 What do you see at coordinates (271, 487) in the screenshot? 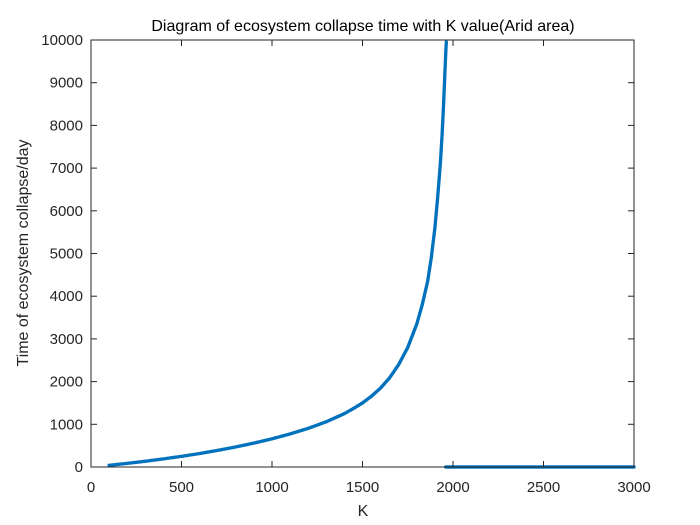
I see `x-tick-label: 1000` at bounding box center [271, 487].